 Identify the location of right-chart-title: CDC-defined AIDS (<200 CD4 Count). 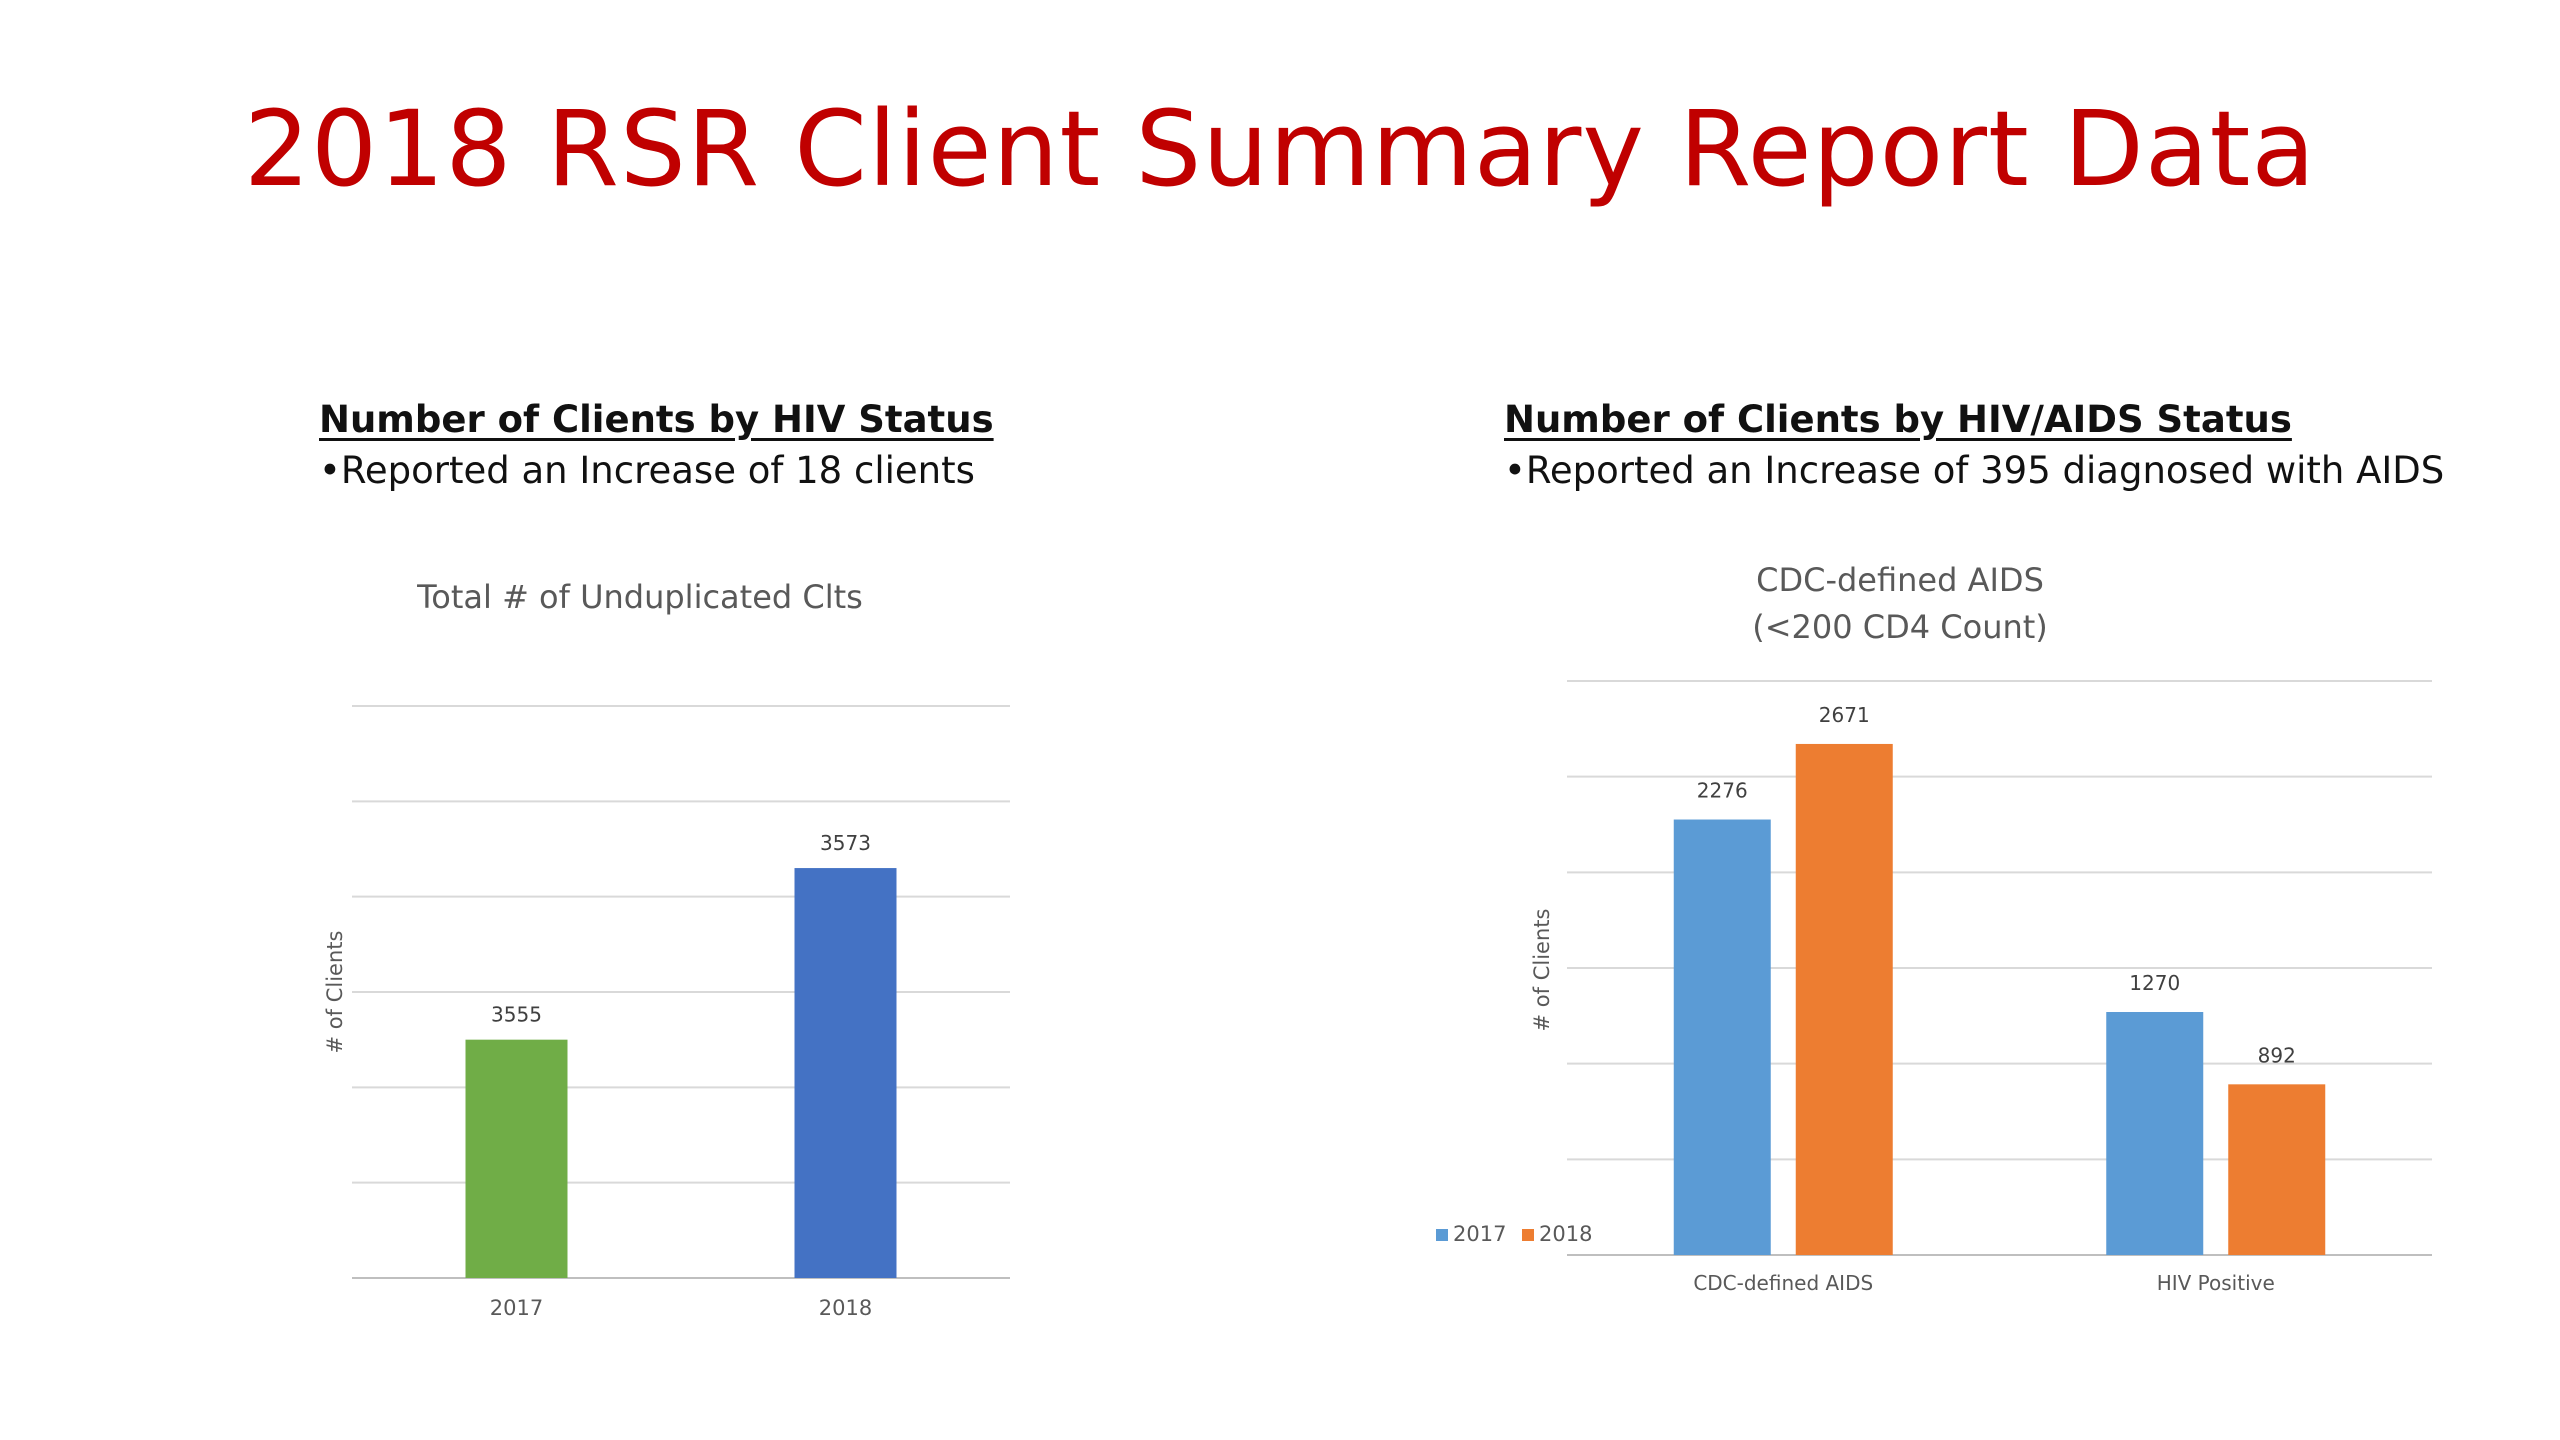
(1900, 604).